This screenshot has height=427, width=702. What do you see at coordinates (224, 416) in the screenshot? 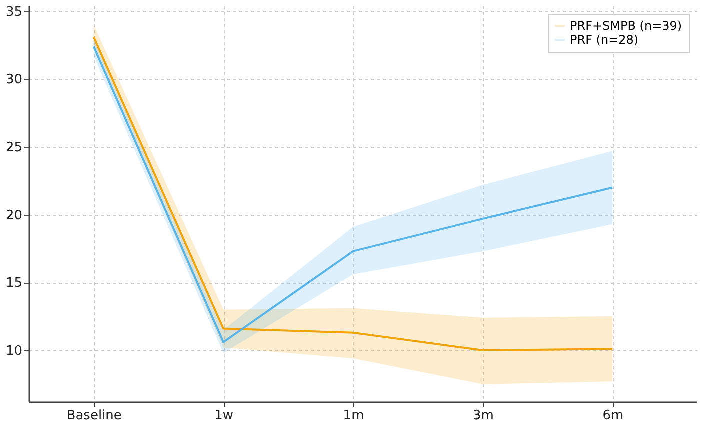
I see `x-tick-label: 1w` at bounding box center [224, 416].